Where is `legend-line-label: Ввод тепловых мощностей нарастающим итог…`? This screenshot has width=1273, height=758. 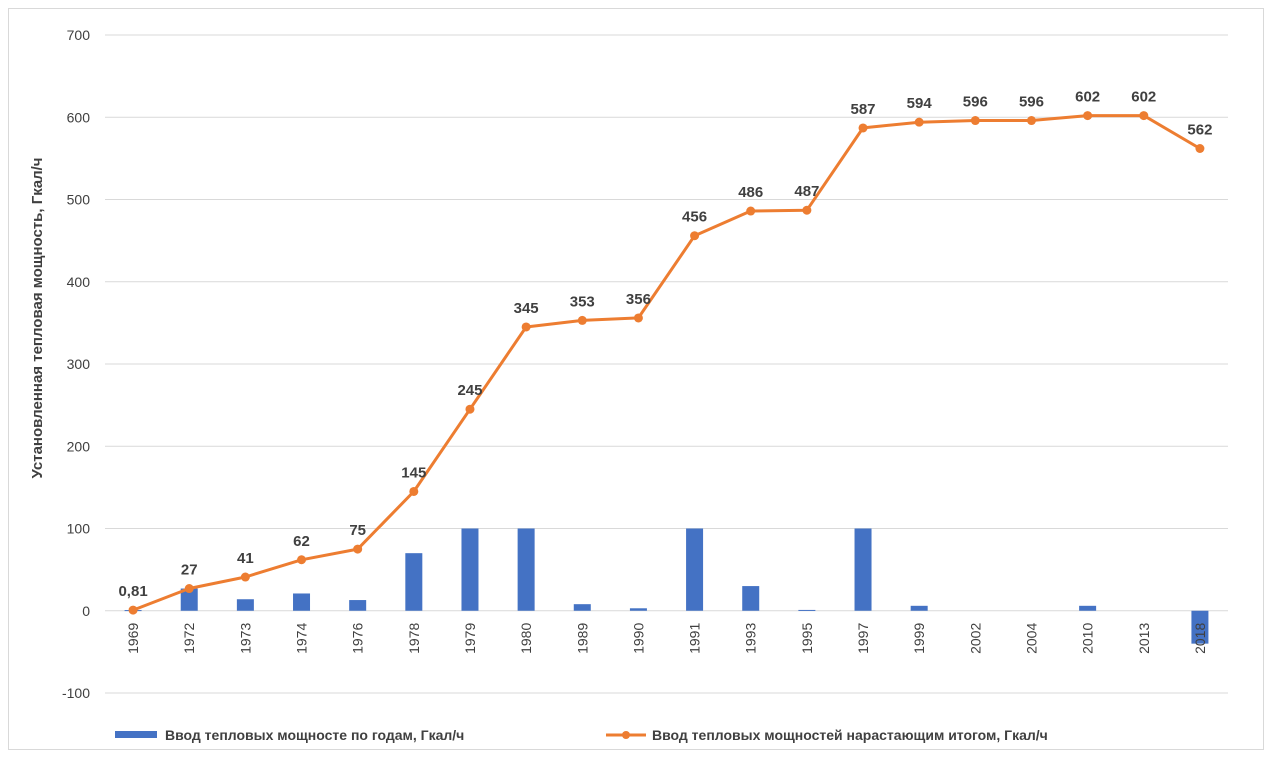 legend-line-label: Ввод тепловых мощностей нарастающим итог… is located at coordinates (850, 735).